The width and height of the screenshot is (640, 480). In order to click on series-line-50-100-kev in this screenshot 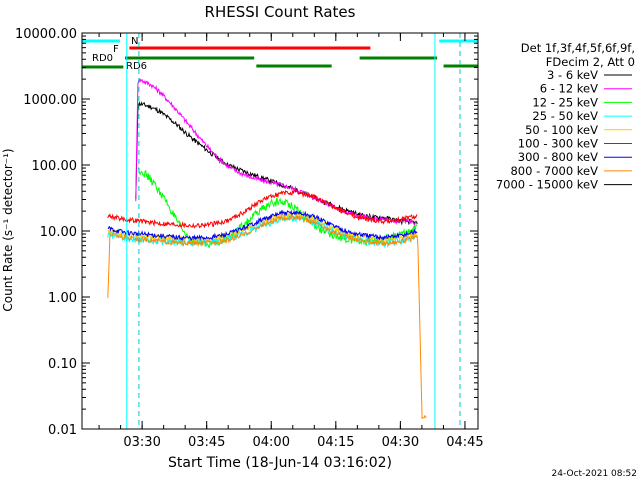, I will do `click(262, 227)`.